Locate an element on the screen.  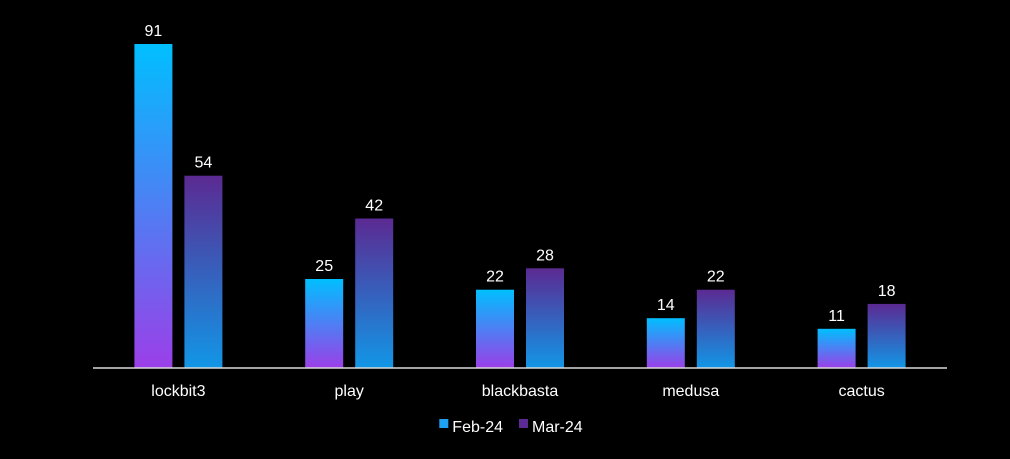
data-label-medusa-feb-24: 14 is located at coordinates (666, 305).